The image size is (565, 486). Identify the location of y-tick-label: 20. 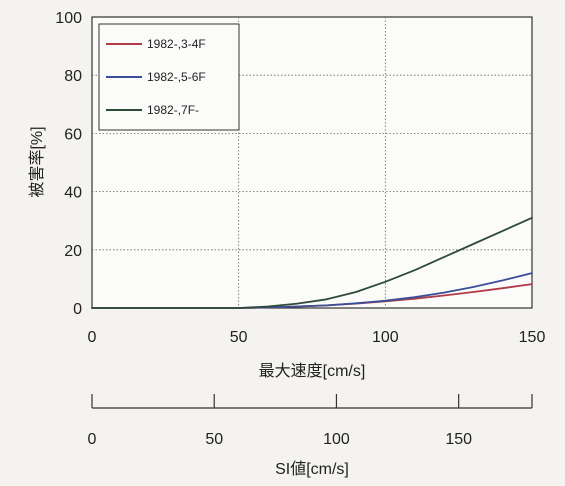
(73, 251).